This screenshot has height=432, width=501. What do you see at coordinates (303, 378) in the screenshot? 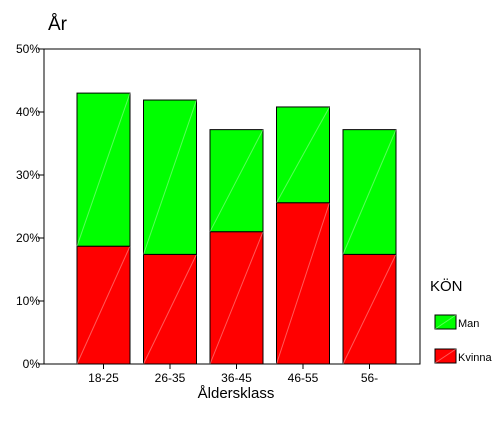
I see `x-tick-label: 46-55` at bounding box center [303, 378].